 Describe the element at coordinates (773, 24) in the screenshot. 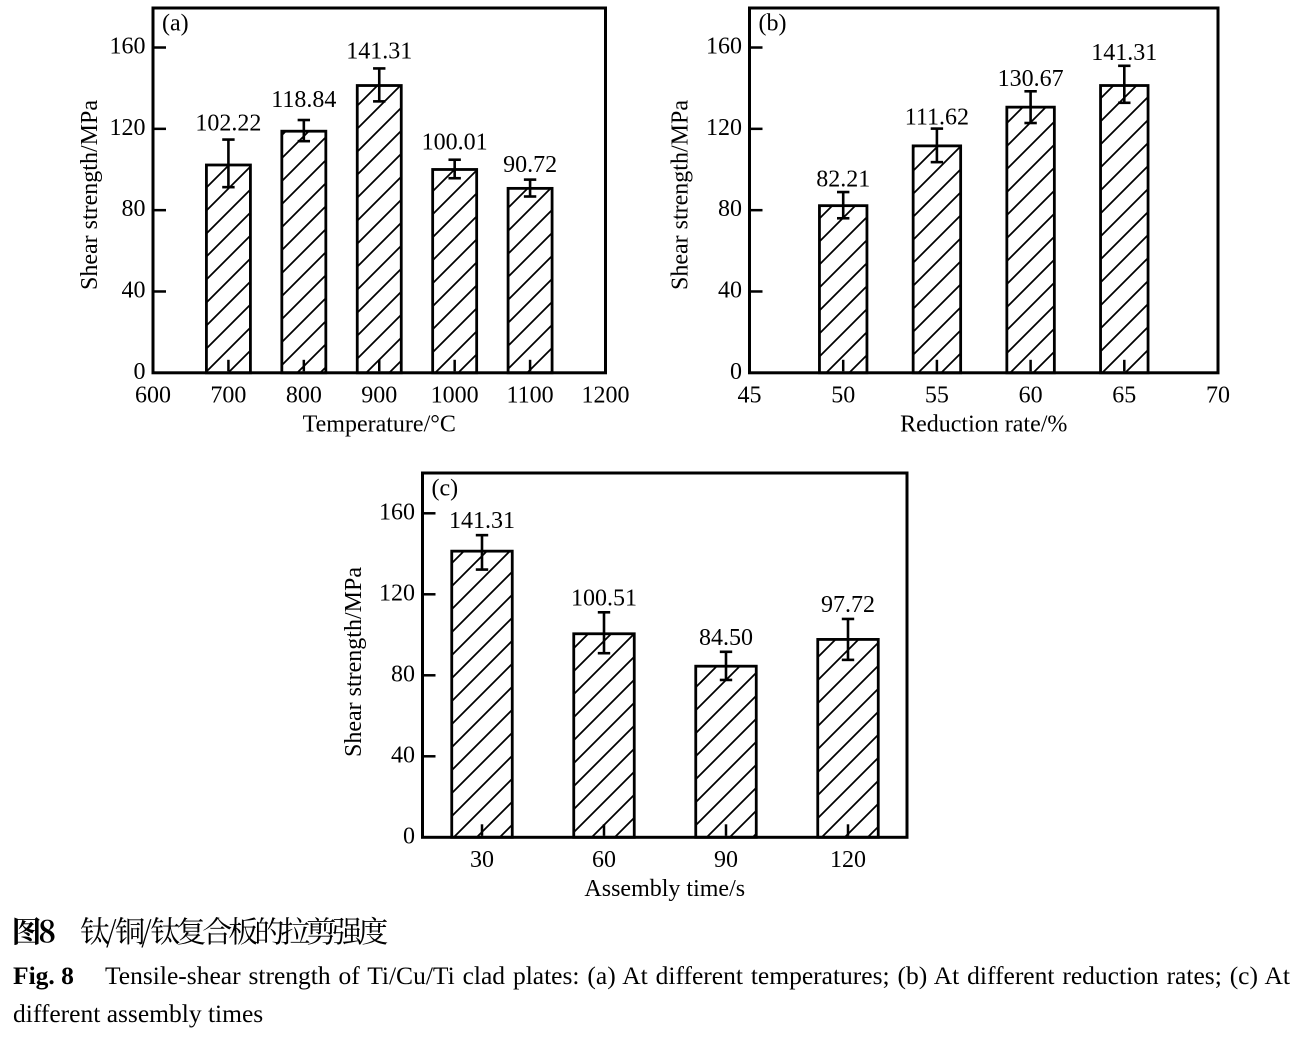

I see `svg-text: (b)` at that location.